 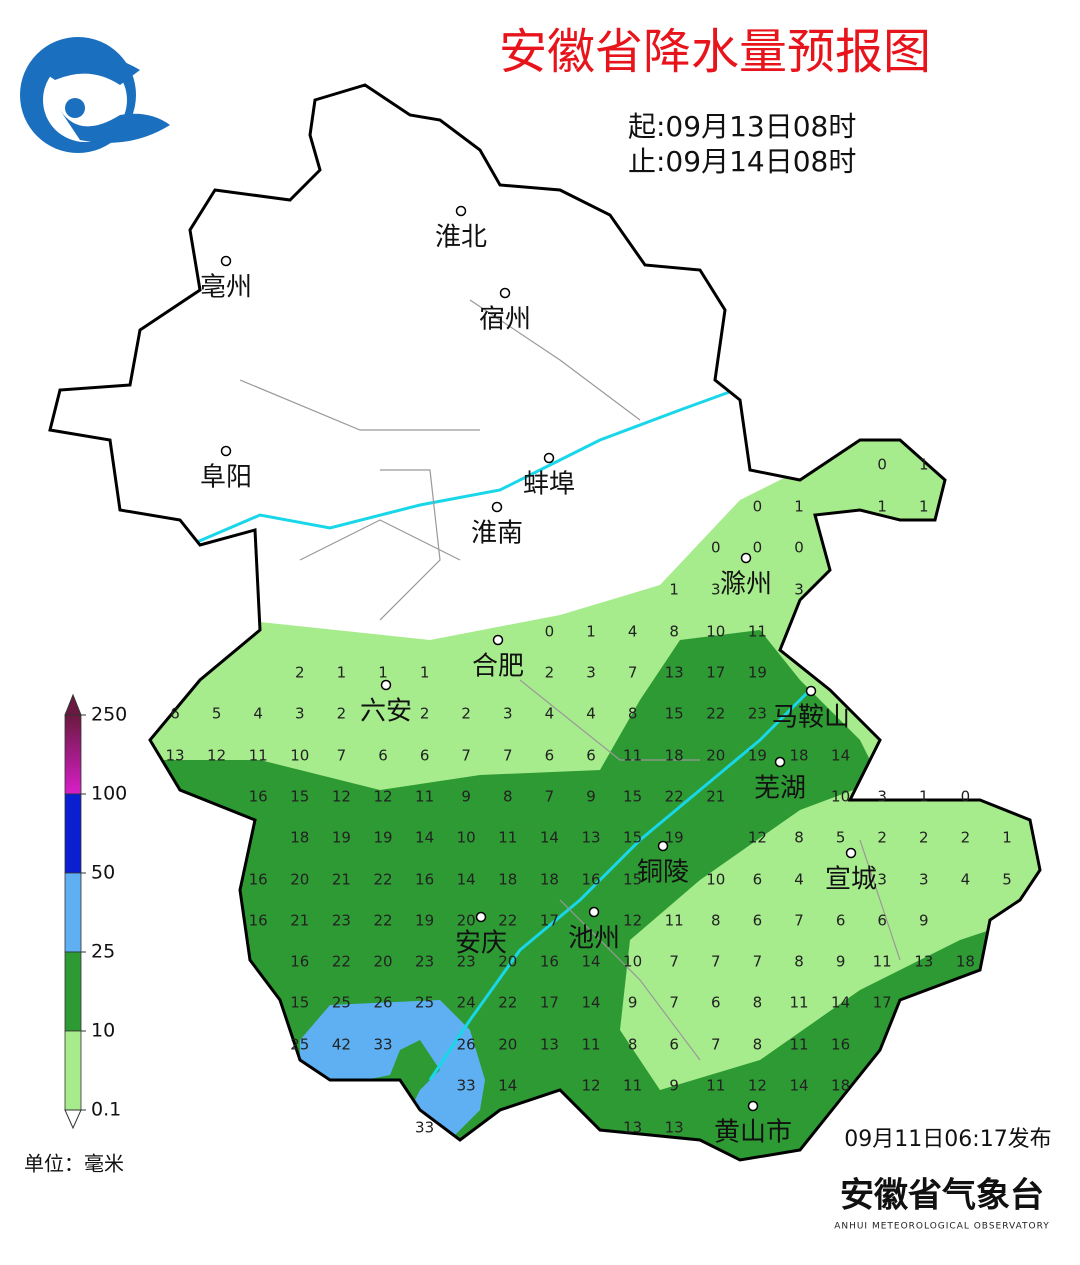 I want to click on legend-tick-label: 50, so click(x=103, y=873).